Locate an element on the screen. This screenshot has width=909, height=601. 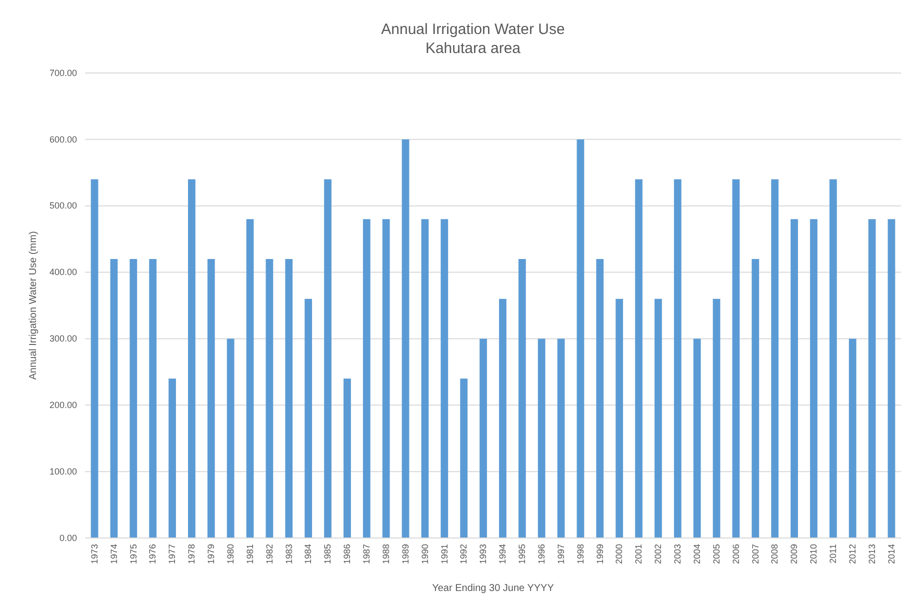
x-tick-label: 1999 is located at coordinates (599, 554).